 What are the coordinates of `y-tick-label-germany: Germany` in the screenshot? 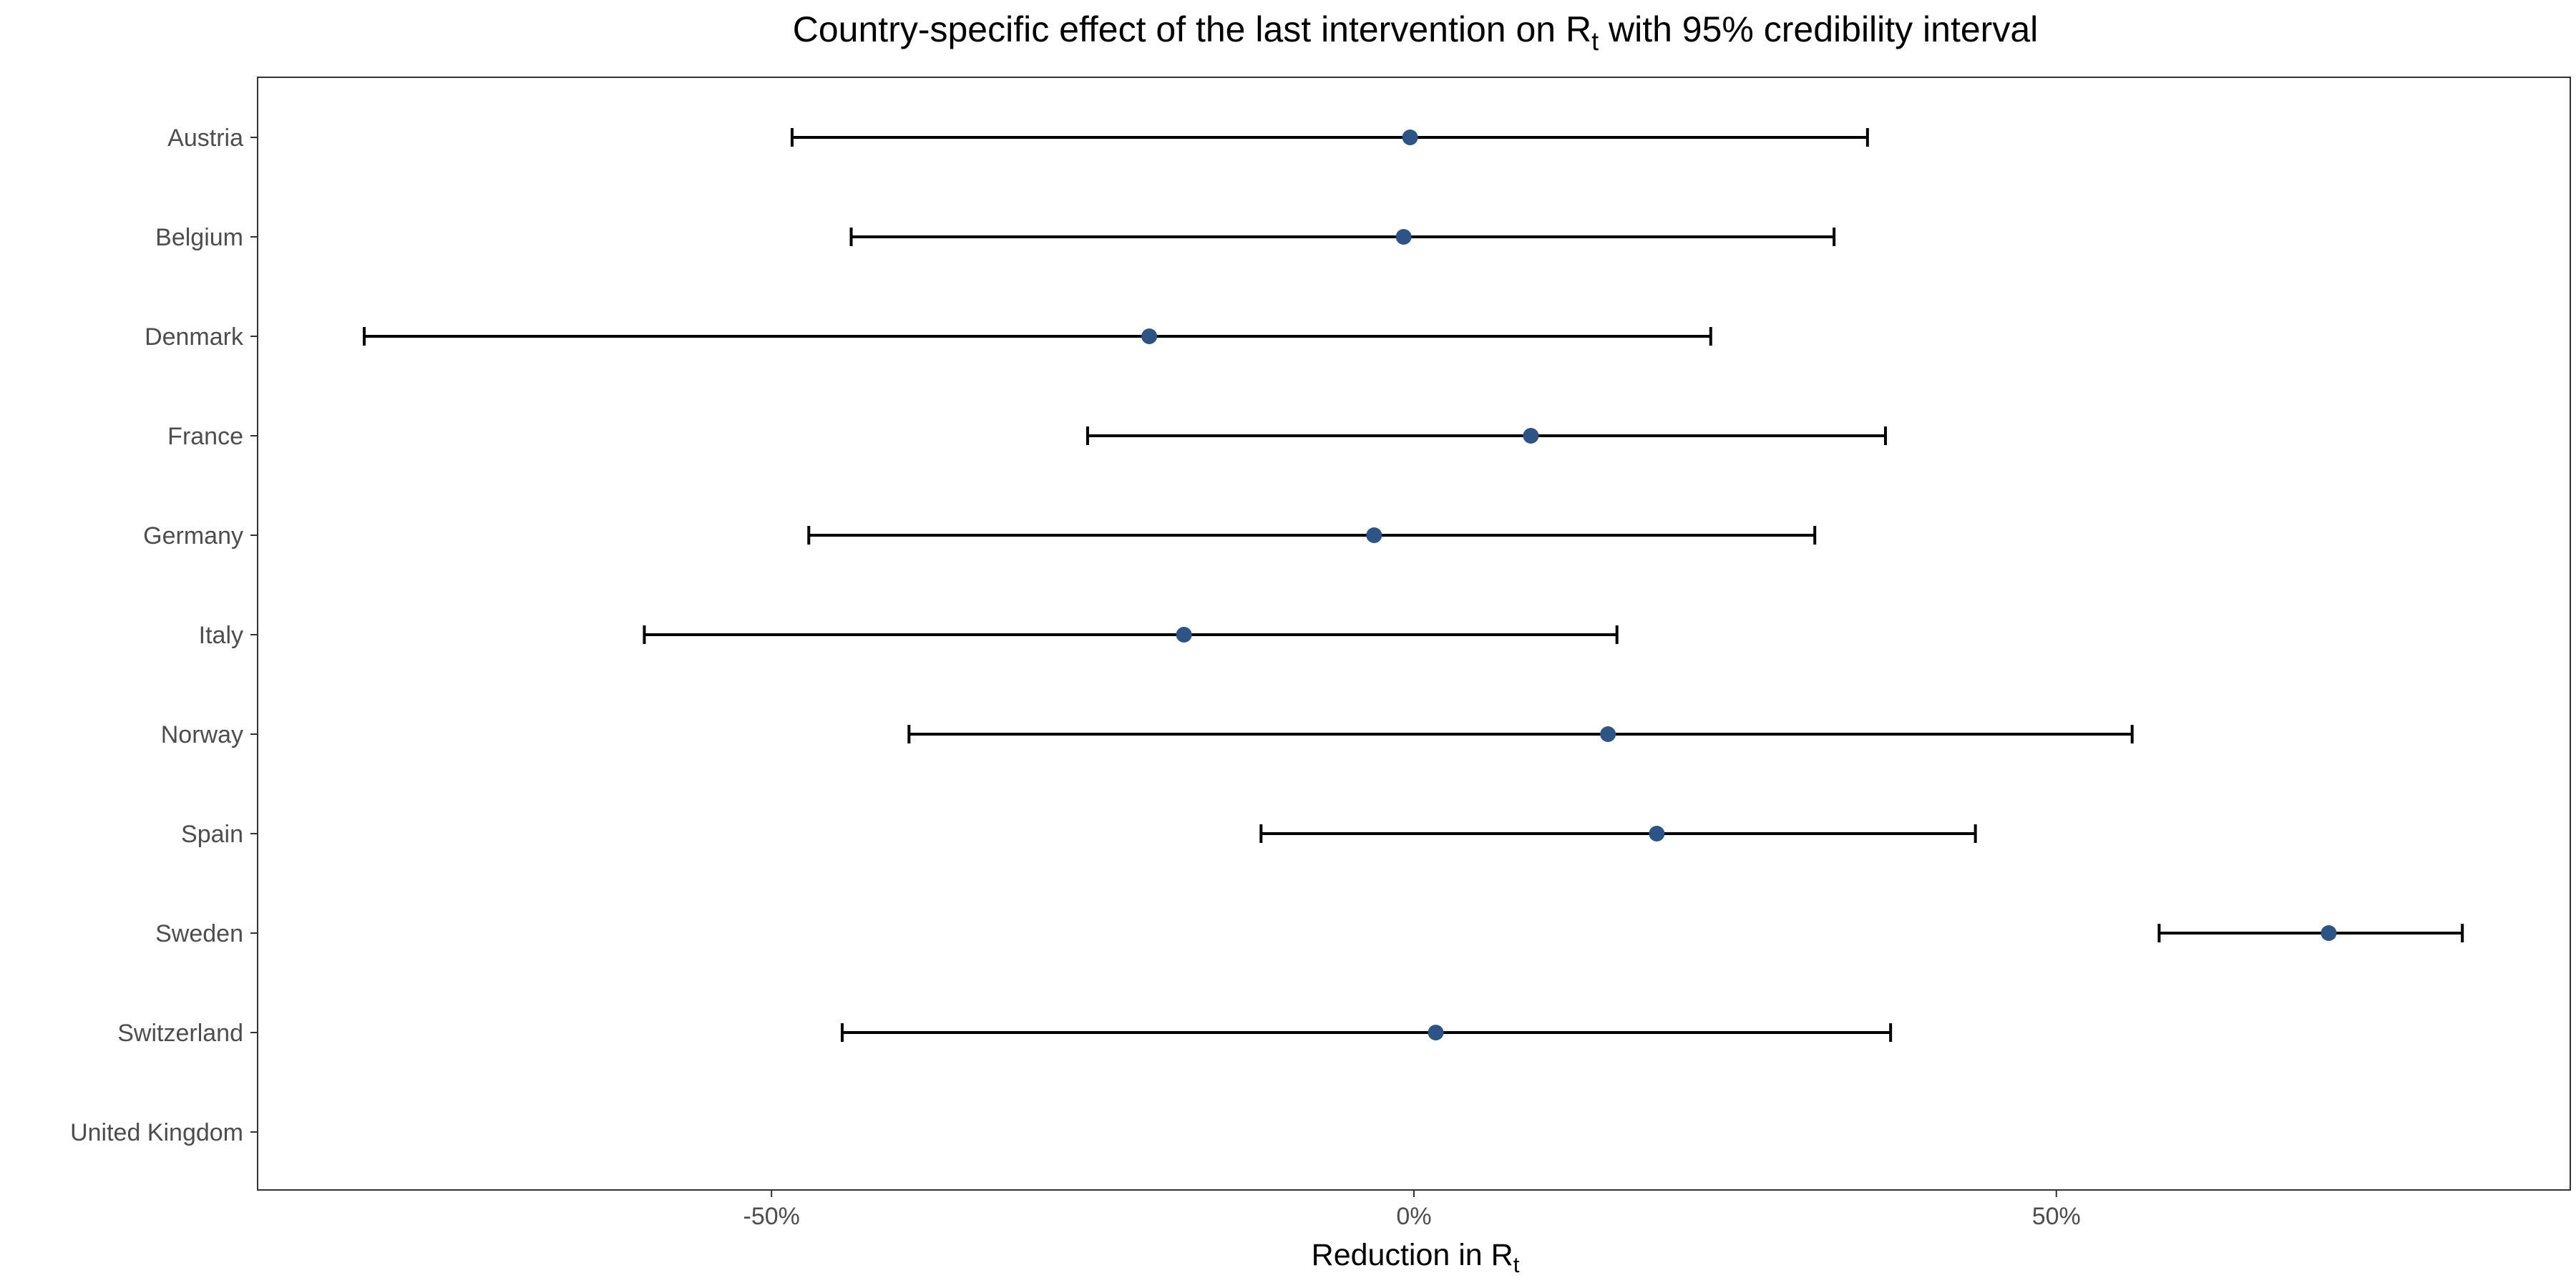 It's located at (193, 536).